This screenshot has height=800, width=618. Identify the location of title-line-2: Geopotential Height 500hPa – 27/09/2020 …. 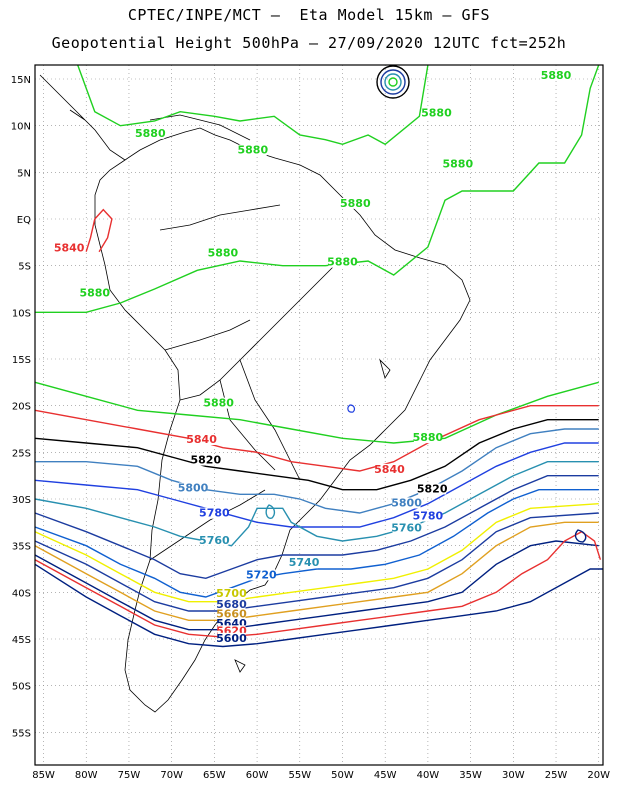
(309, 43).